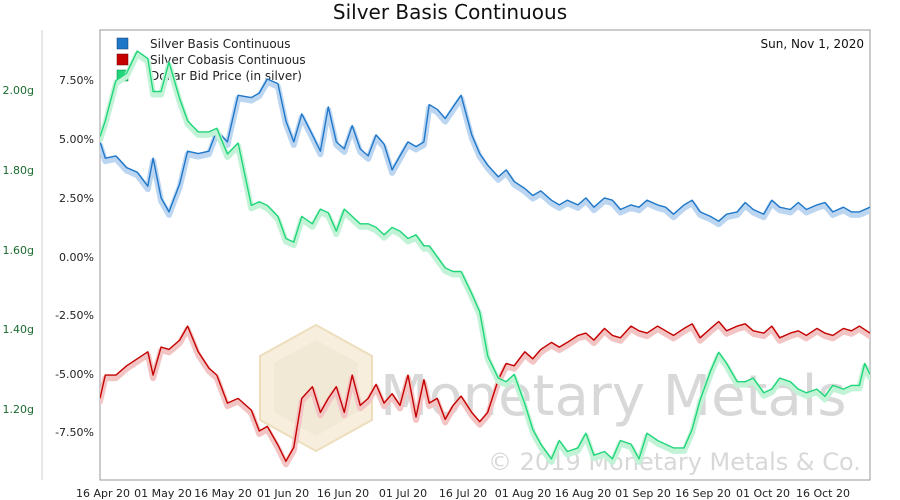 The image size is (900, 500). Describe the element at coordinates (18, 90) in the screenshot. I see `y-left-tick-label: 2.00g` at that location.